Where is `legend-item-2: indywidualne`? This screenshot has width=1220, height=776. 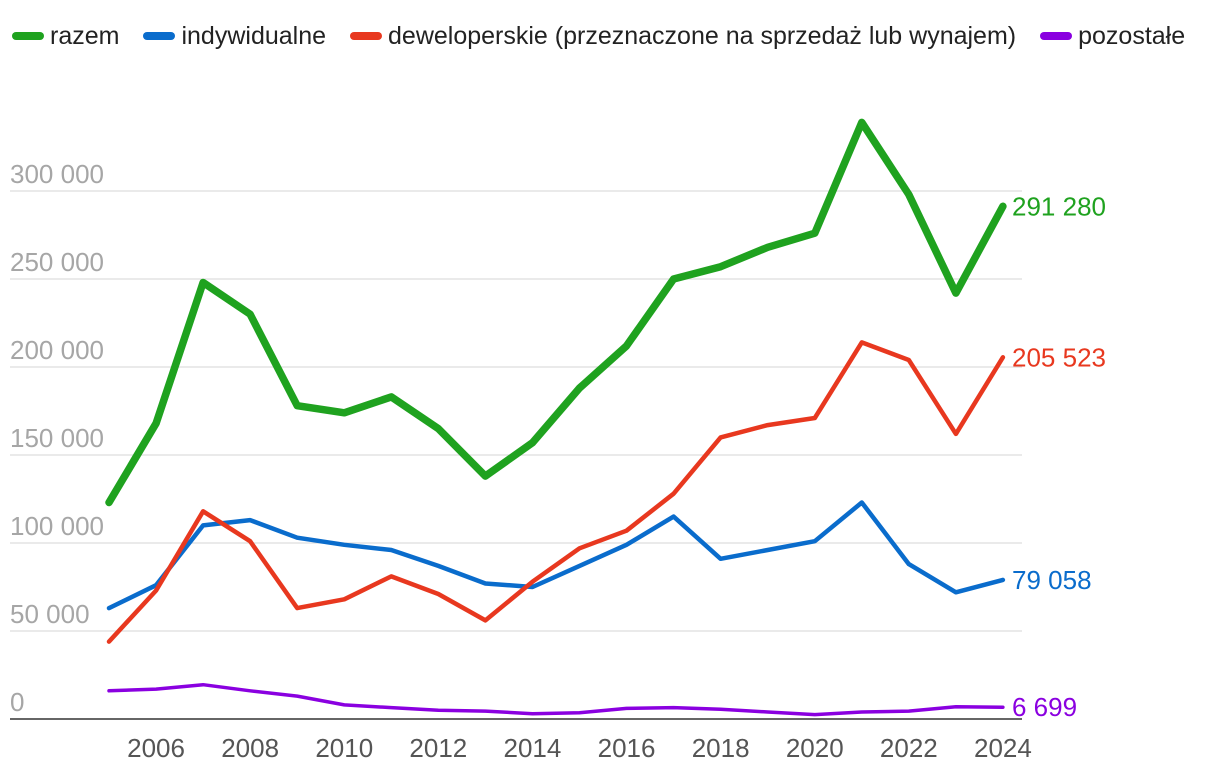 legend-item-2: indywidualne is located at coordinates (234, 36).